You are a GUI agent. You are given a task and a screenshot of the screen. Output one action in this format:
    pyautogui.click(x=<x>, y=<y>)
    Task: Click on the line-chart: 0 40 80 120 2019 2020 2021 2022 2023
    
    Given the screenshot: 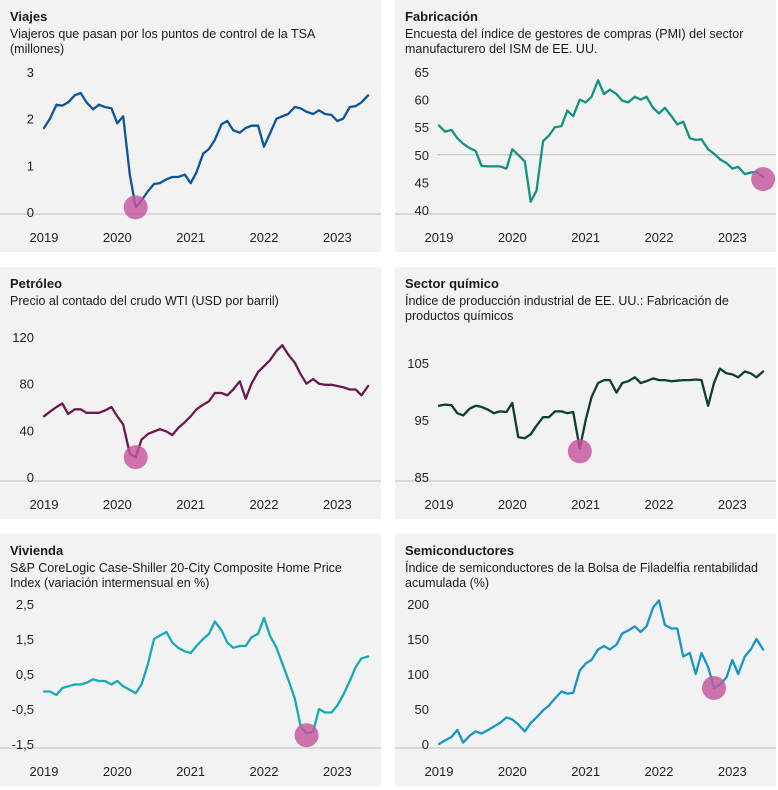 What is the action you would take?
    pyautogui.click(x=190, y=421)
    